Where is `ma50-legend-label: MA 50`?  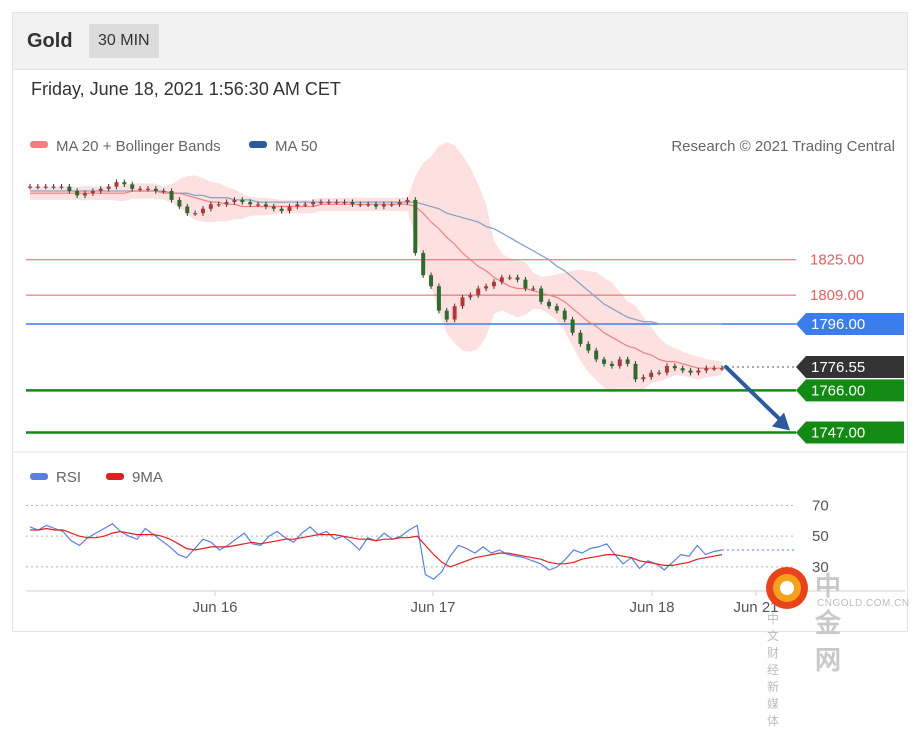 ma50-legend-label: MA 50 is located at coordinates (296, 146).